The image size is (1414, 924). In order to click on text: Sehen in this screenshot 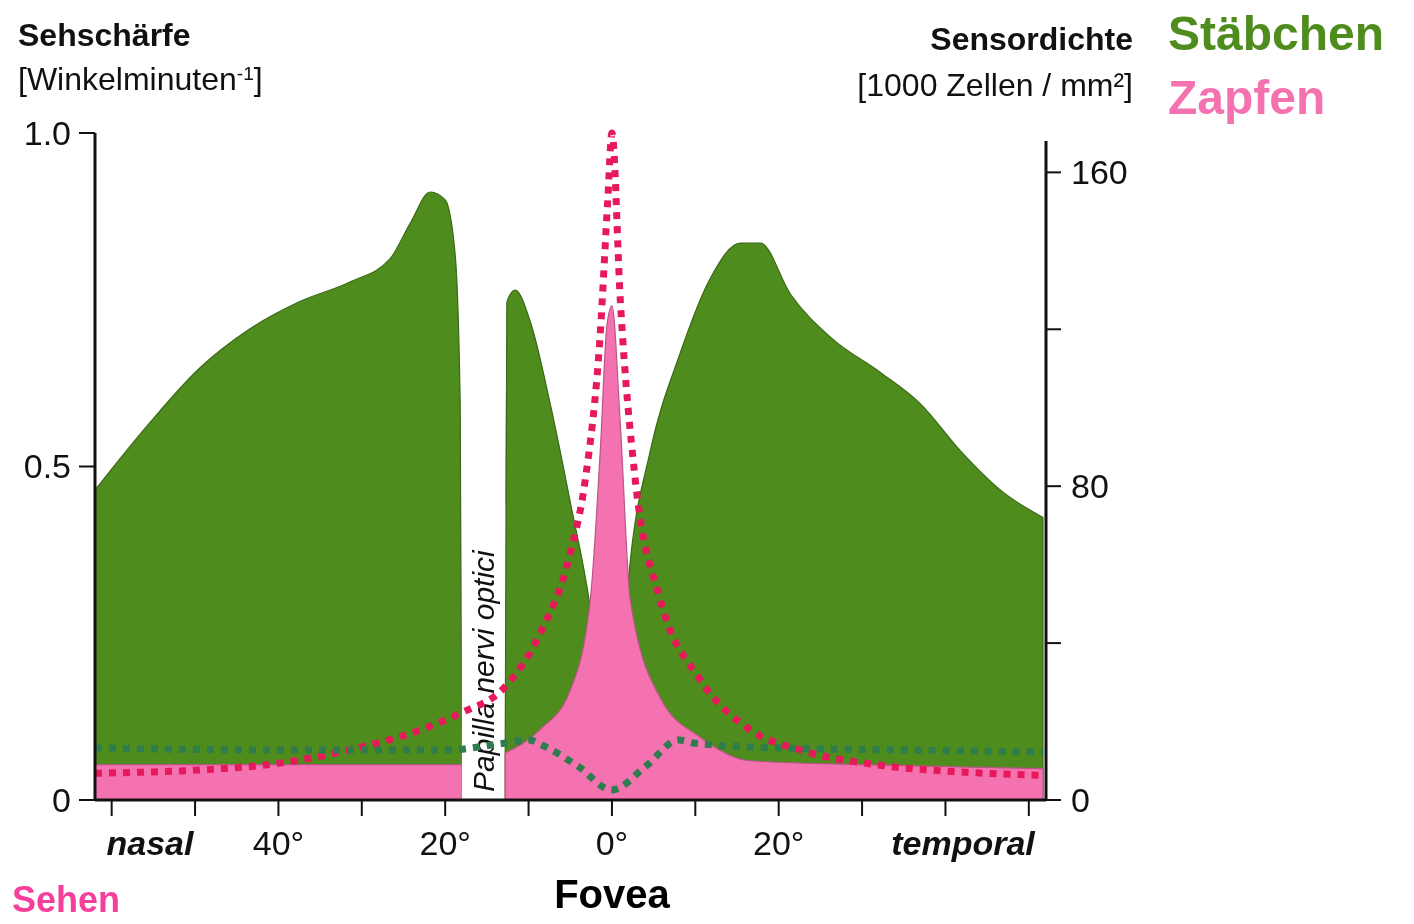, I will do `click(66, 899)`.